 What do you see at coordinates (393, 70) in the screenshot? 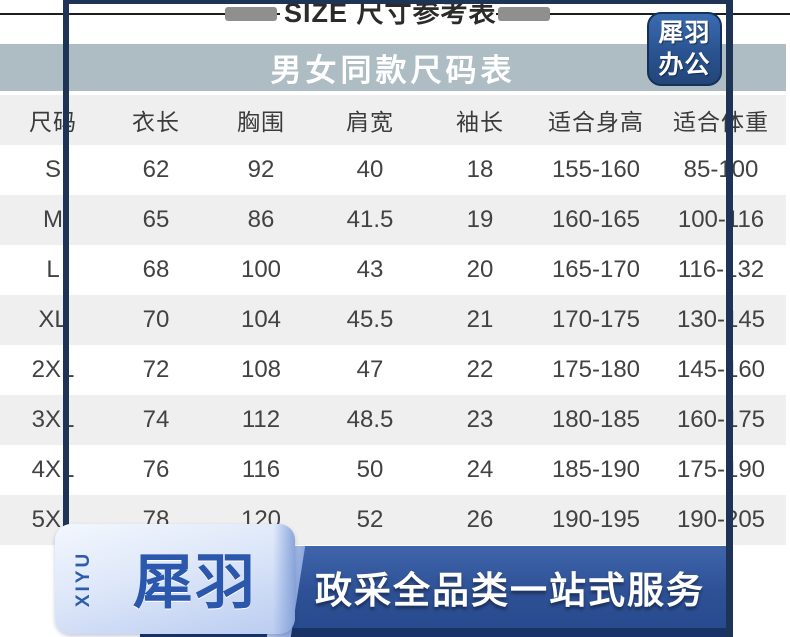
I see `table-header-banner-title: 男女同款尺码表` at bounding box center [393, 70].